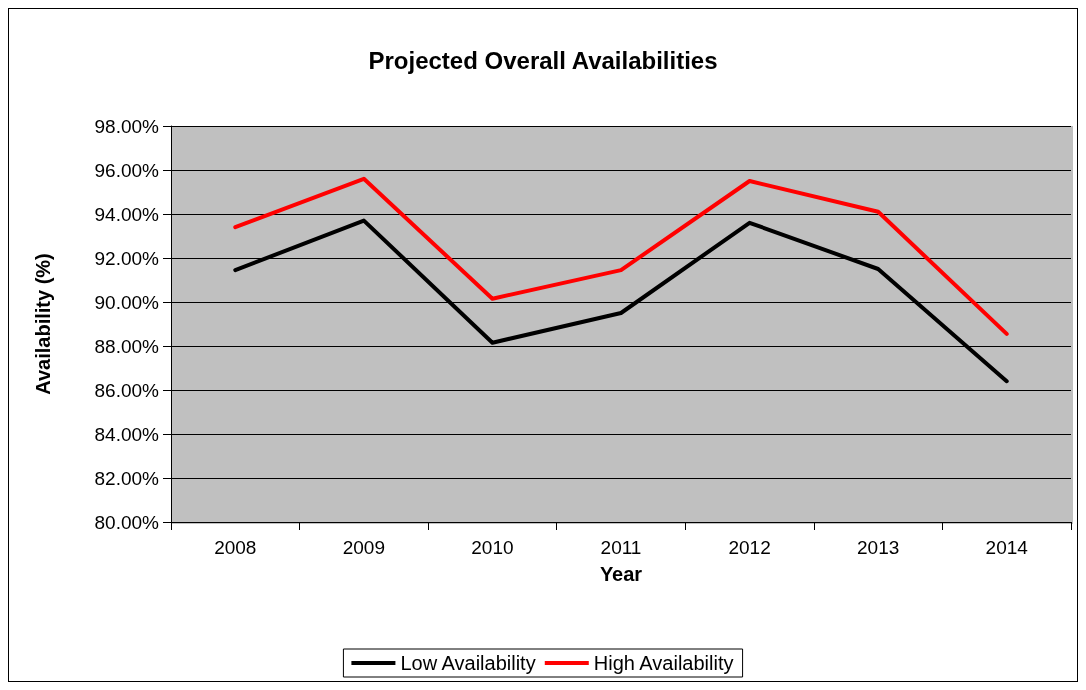  I want to click on y-tick-label: 94.00%, so click(127, 214).